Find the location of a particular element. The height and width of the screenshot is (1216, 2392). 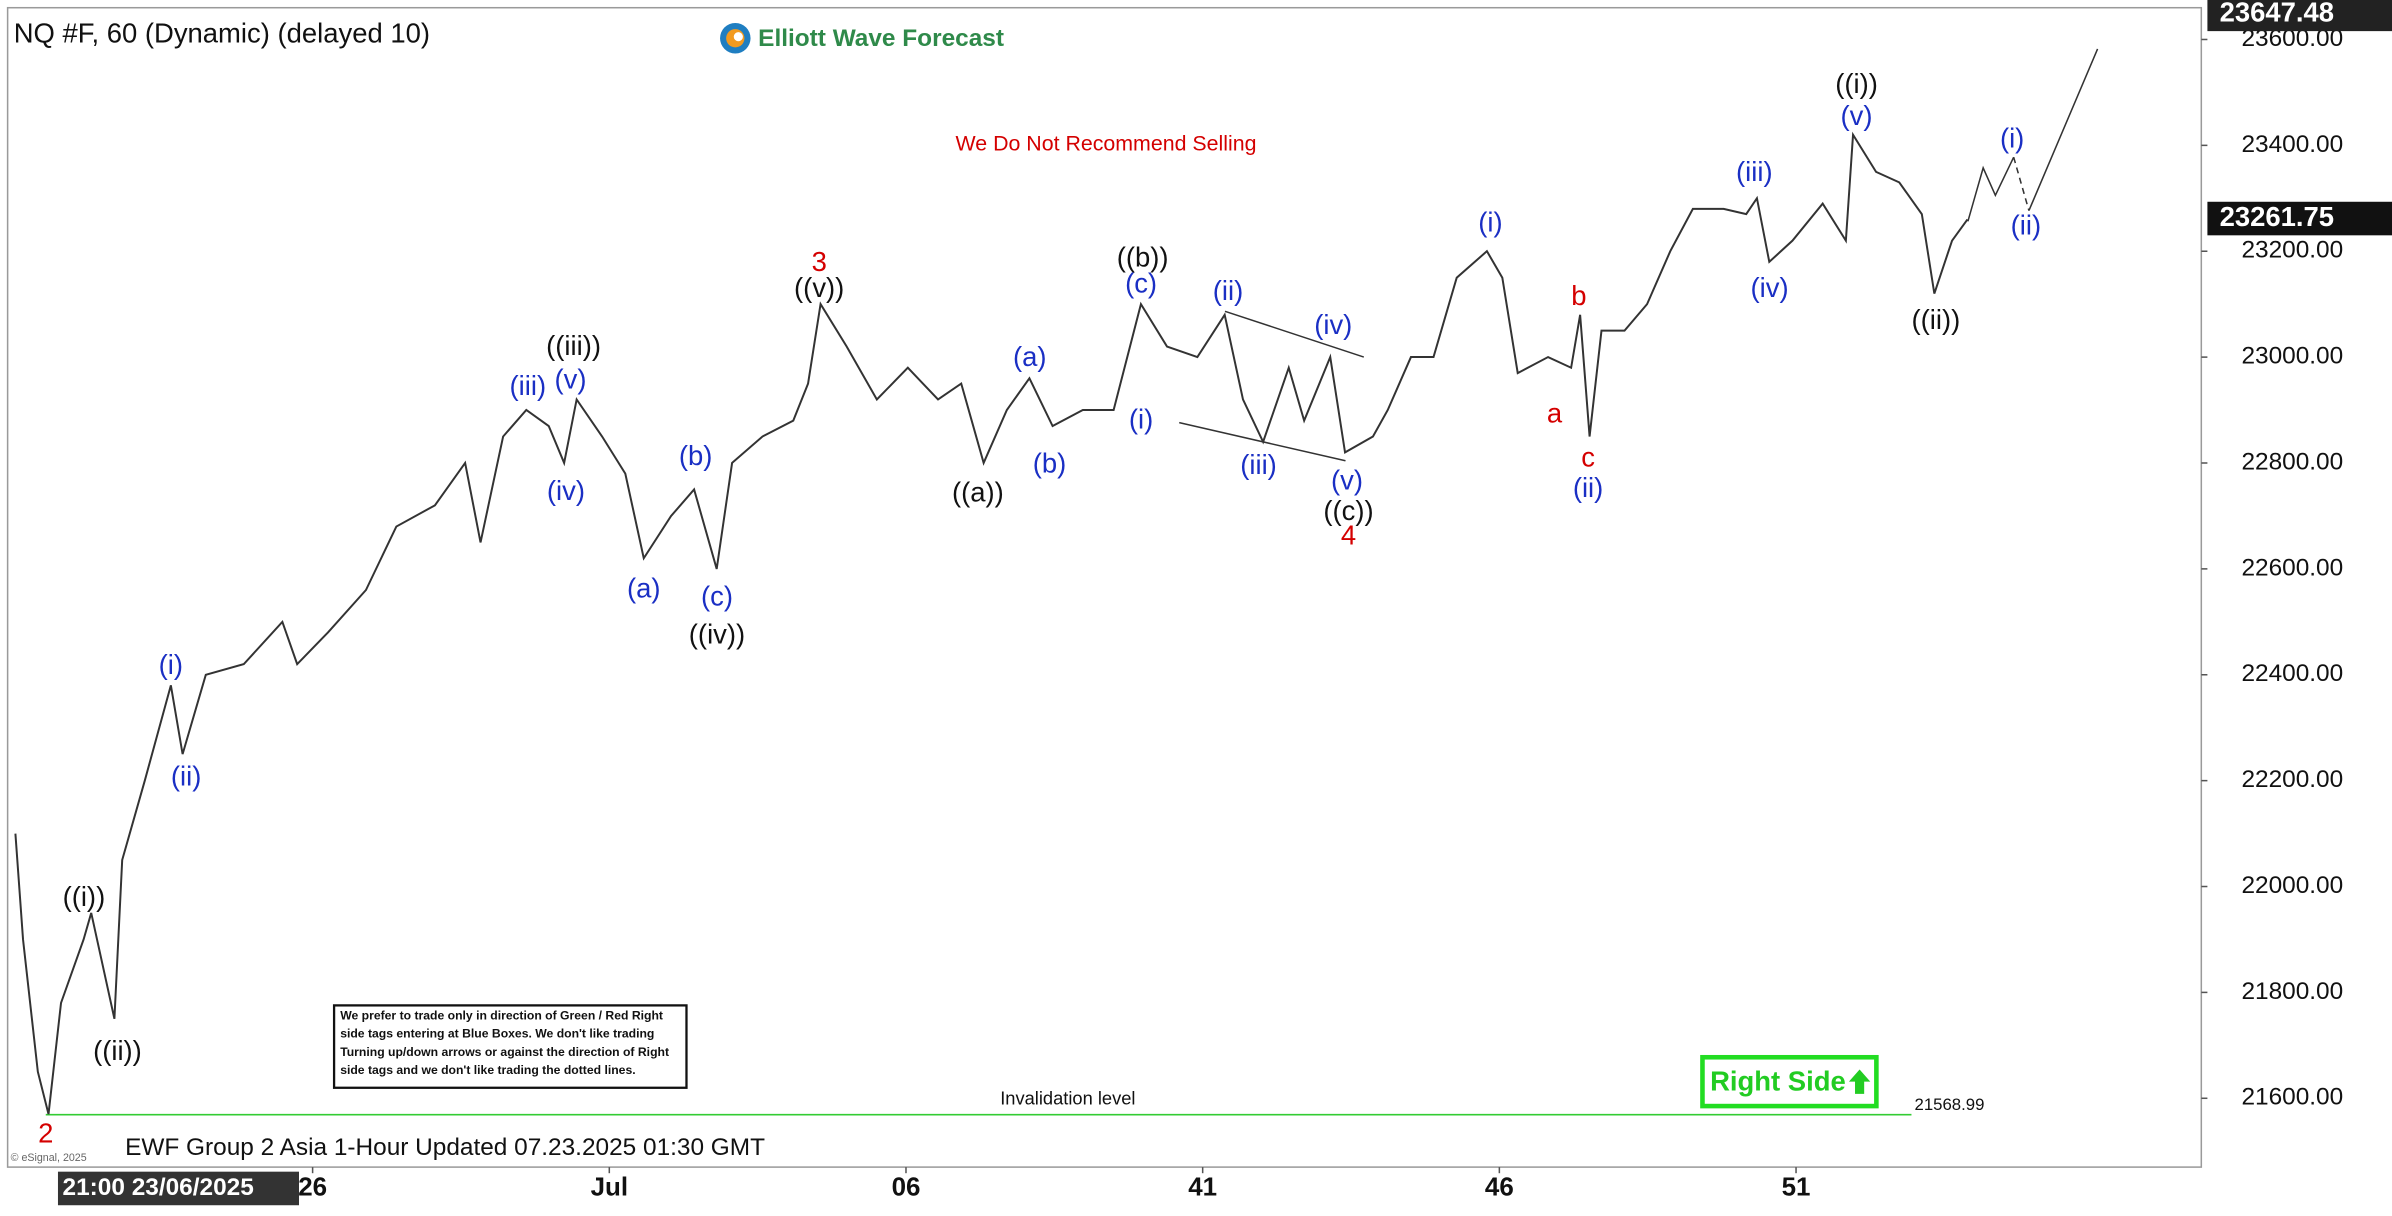

logo-icon is located at coordinates (738, 37).